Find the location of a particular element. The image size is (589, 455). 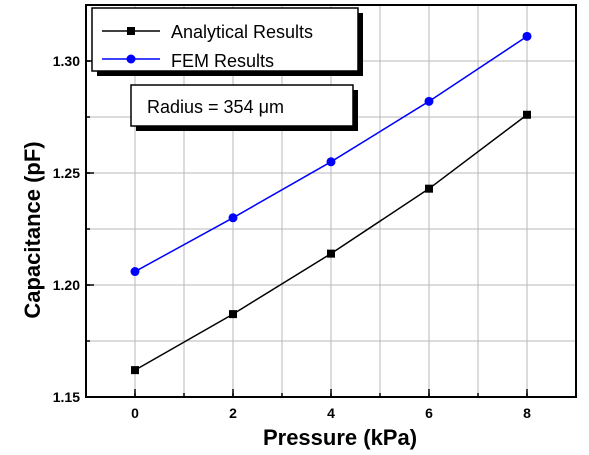

legend-label-fem: FEM Results is located at coordinates (222, 61).